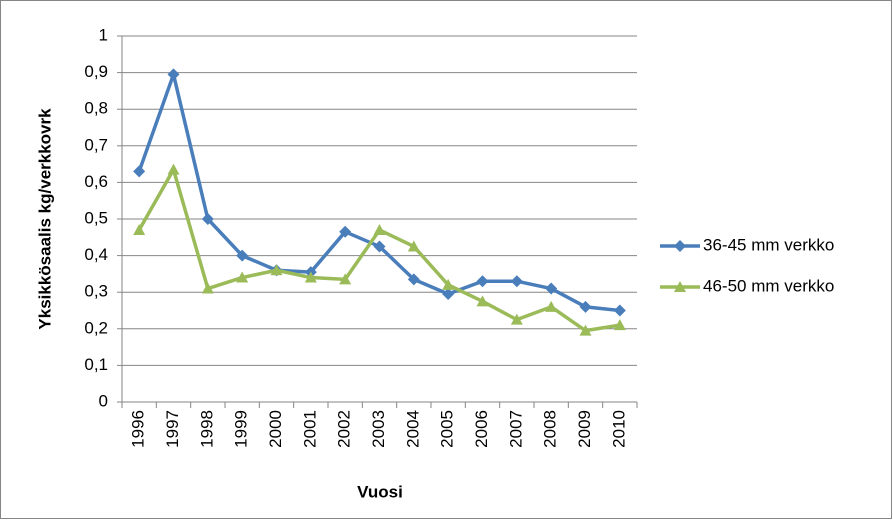  Describe the element at coordinates (447, 429) in the screenshot. I see `x-tick-label: 2005` at that location.